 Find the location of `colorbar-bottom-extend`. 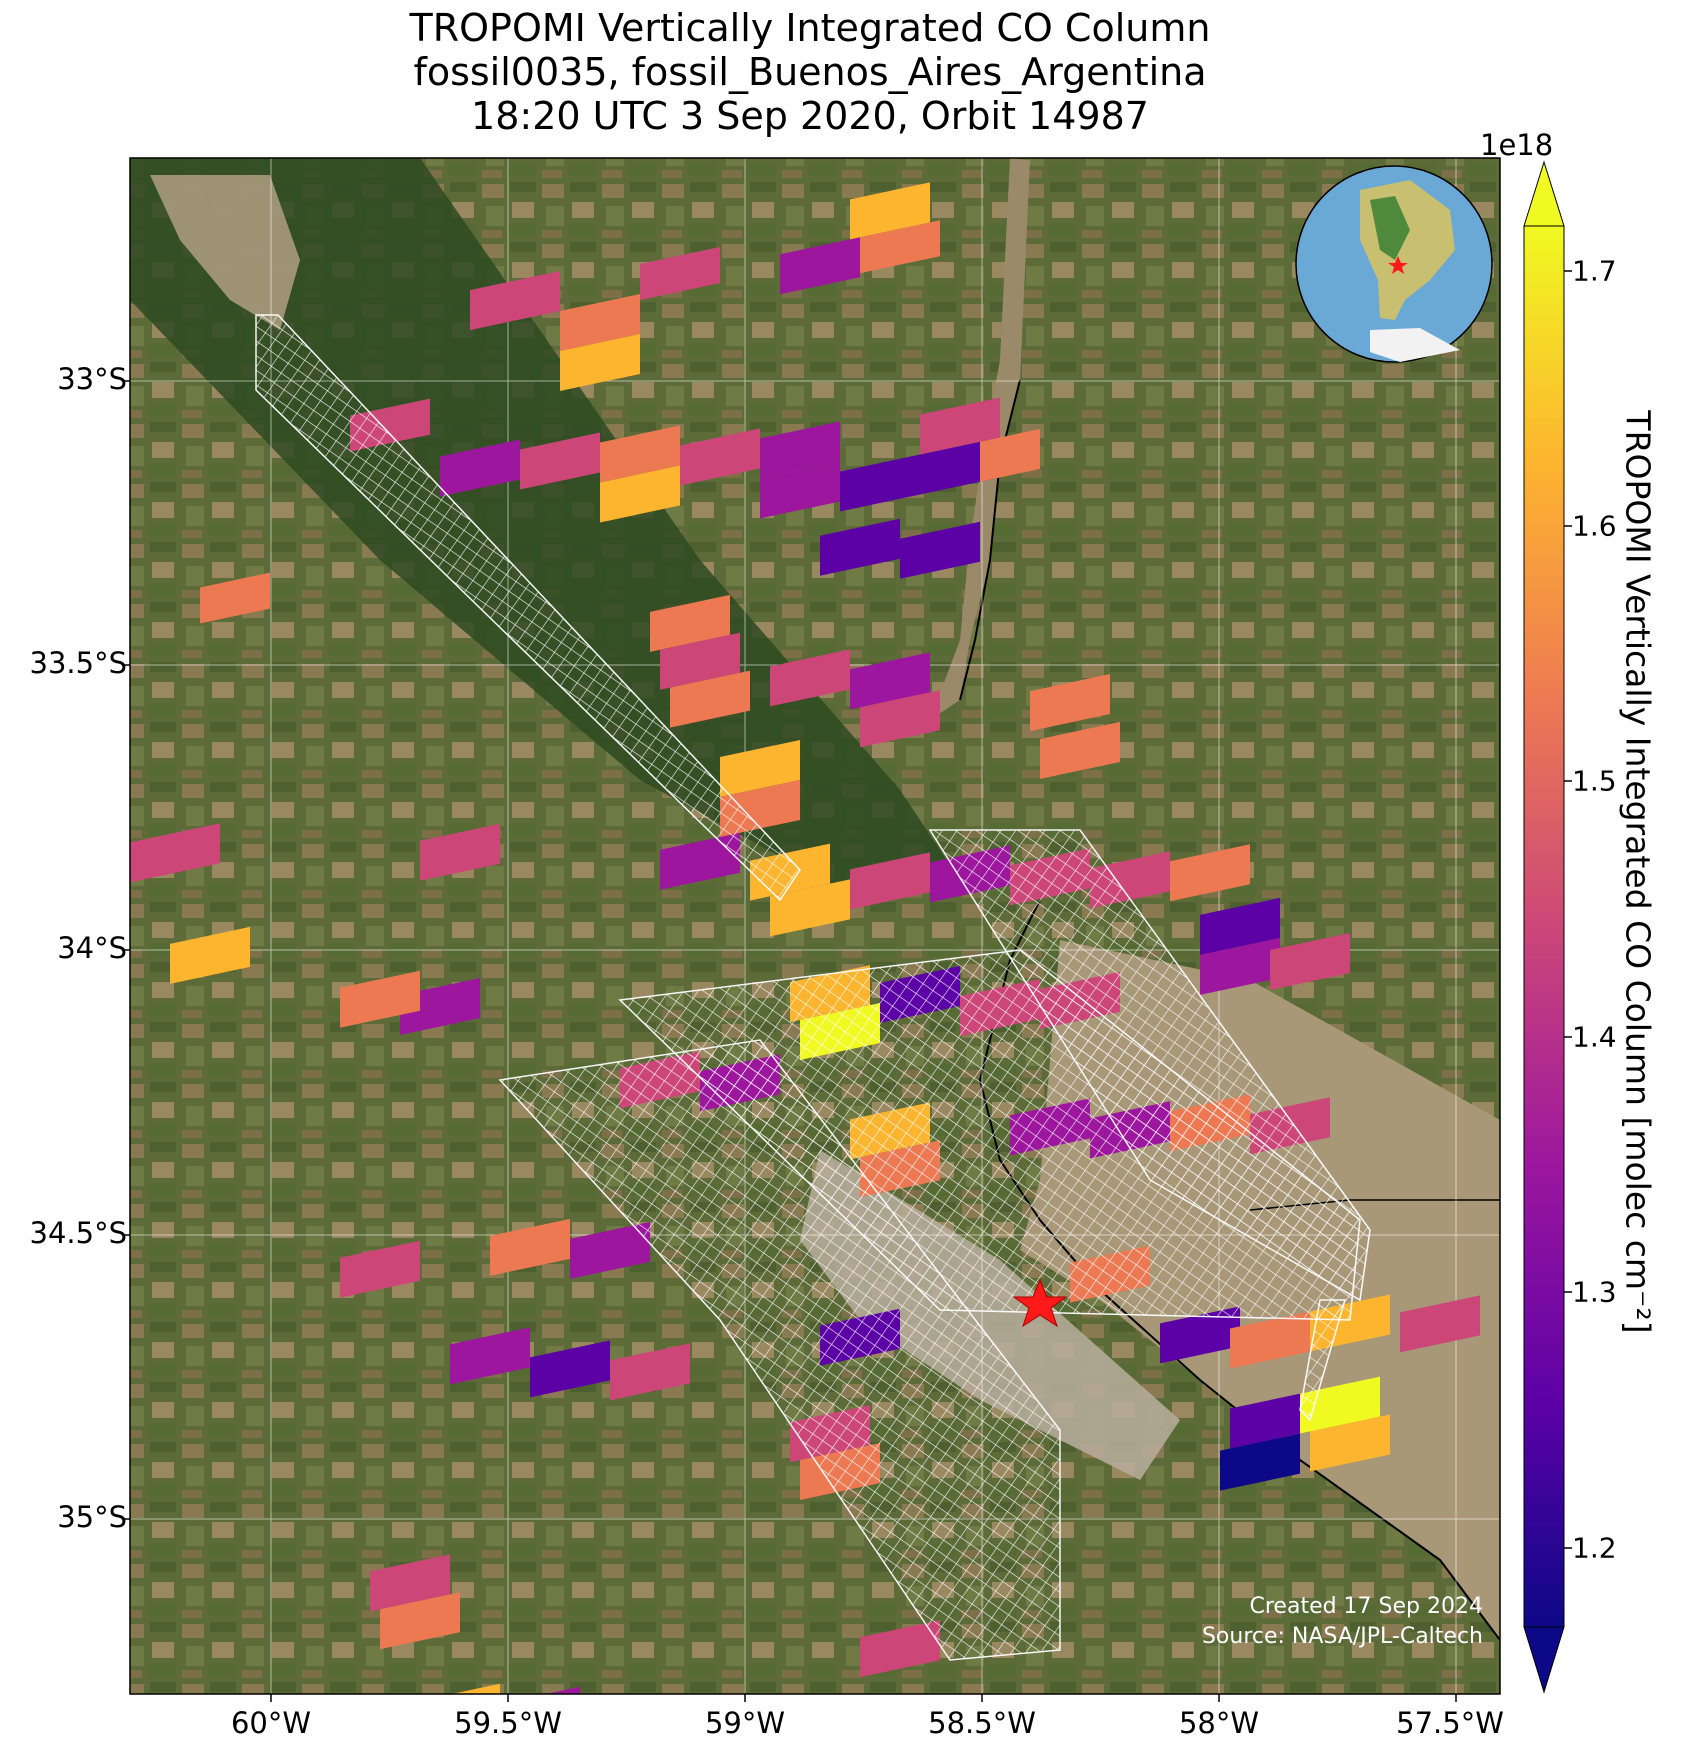

colorbar-bottom-extend is located at coordinates (1544, 1660).